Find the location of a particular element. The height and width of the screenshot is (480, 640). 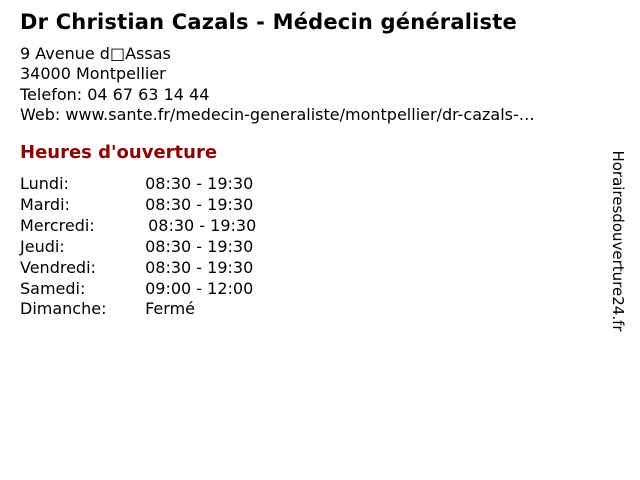

day-time: Fermé is located at coordinates (170, 309).